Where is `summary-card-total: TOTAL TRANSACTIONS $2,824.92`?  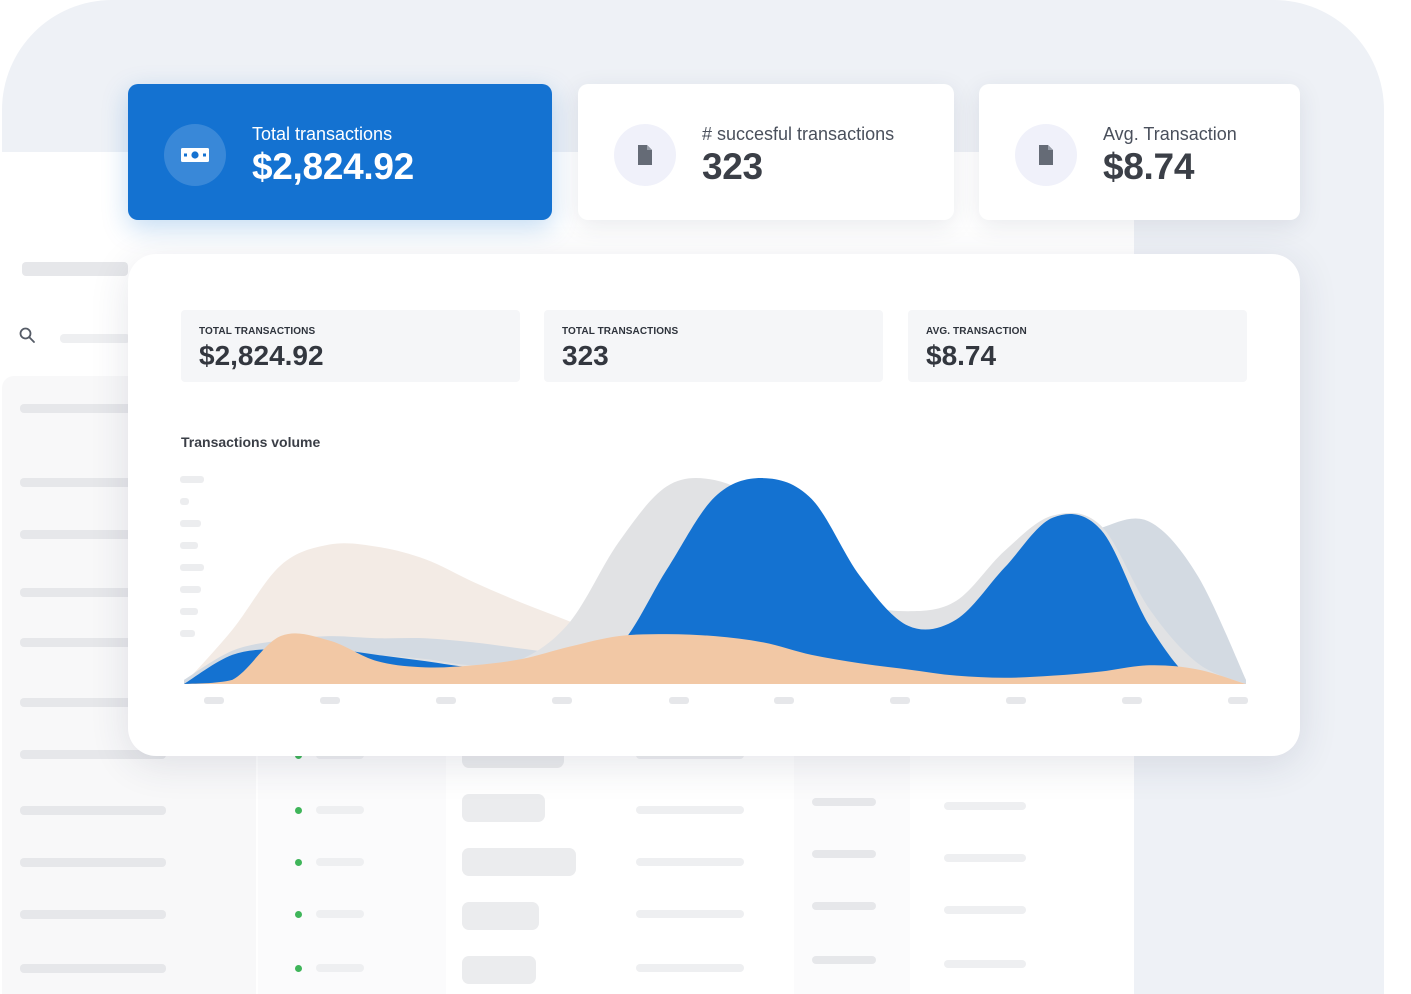
summary-card-total: TOTAL TRANSACTIONS $2,824.92 is located at coordinates (350, 346).